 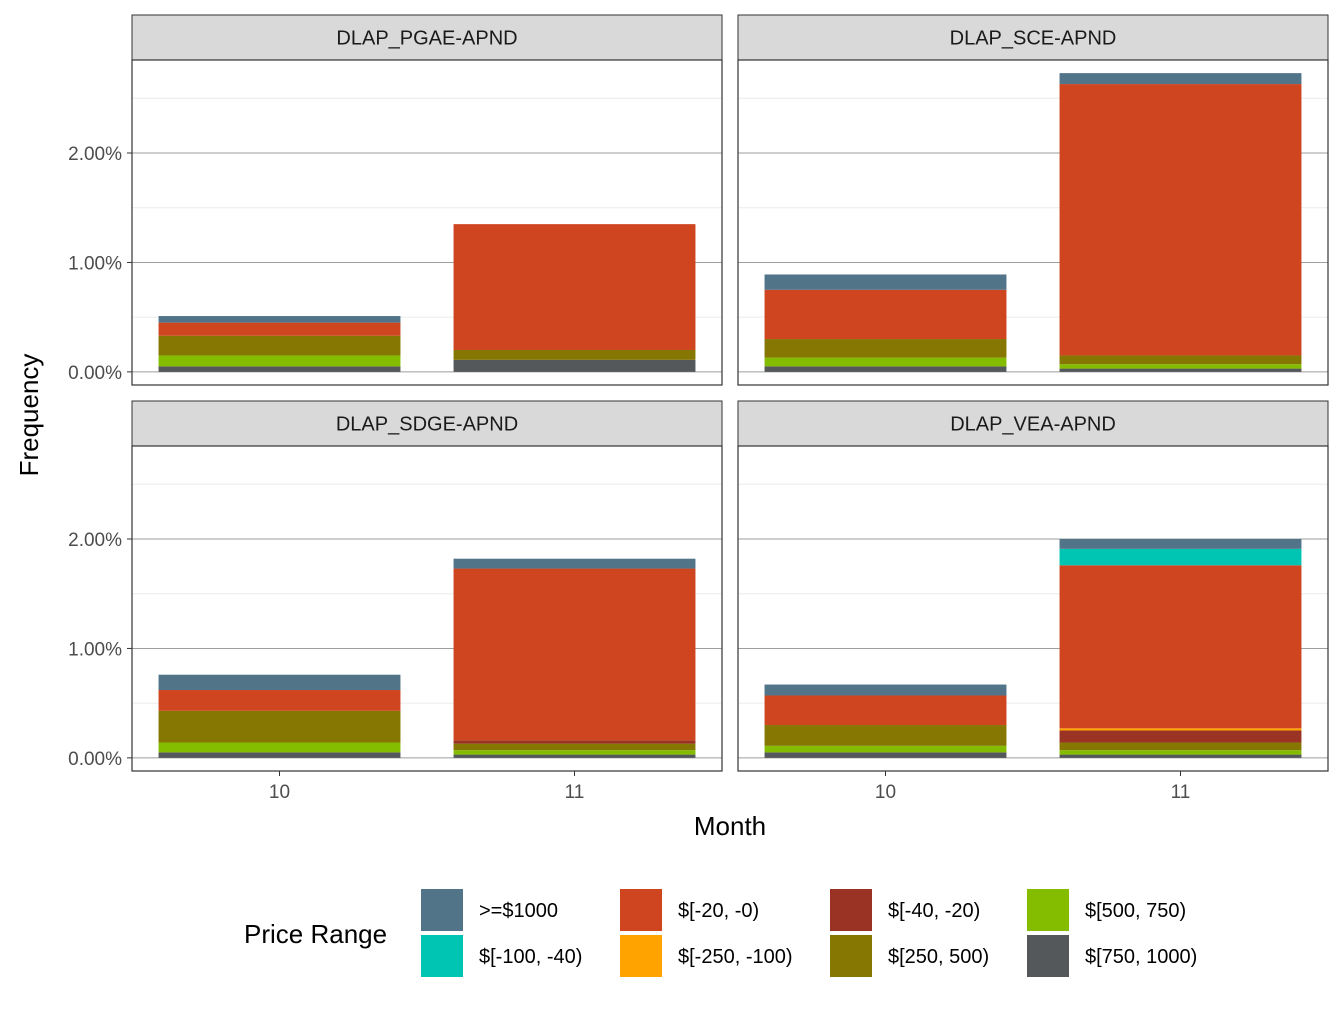 What do you see at coordinates (1180, 557) in the screenshot?
I see `bar-segment-11-m100_m40` at bounding box center [1180, 557].